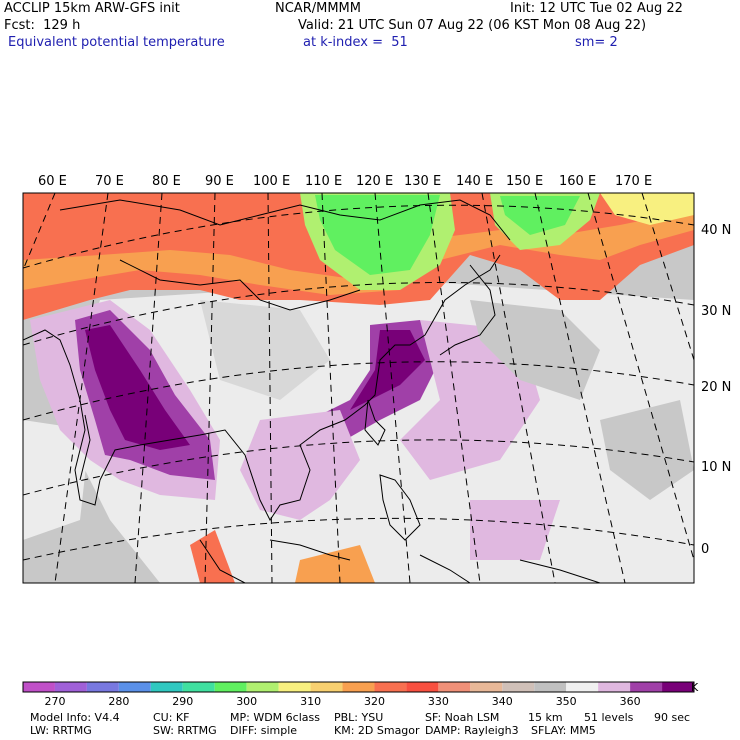  Describe the element at coordinates (609, 717) in the screenshot. I see `footer-item: 51 levels` at that location.